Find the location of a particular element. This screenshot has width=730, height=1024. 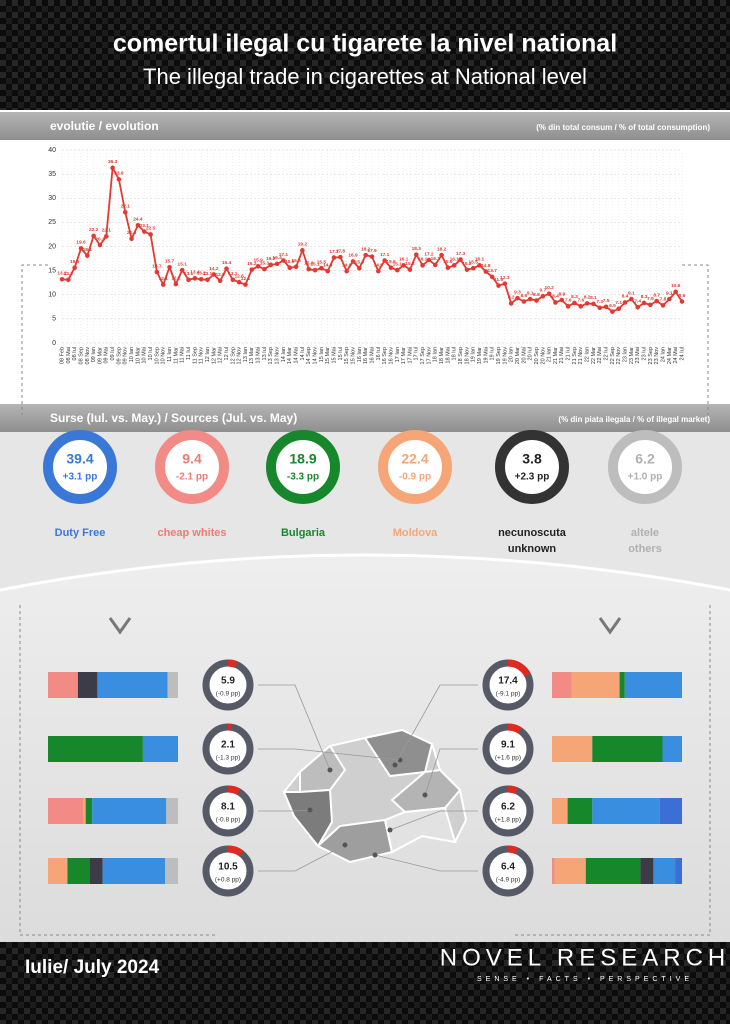

x-tick-label: 15 Mar is located at coordinates (328, 355).